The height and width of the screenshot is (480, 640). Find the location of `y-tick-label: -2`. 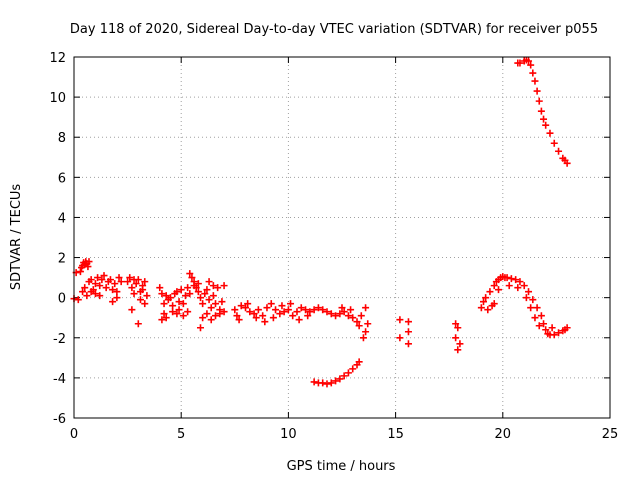

y-tick-label: -2 is located at coordinates (59, 339).